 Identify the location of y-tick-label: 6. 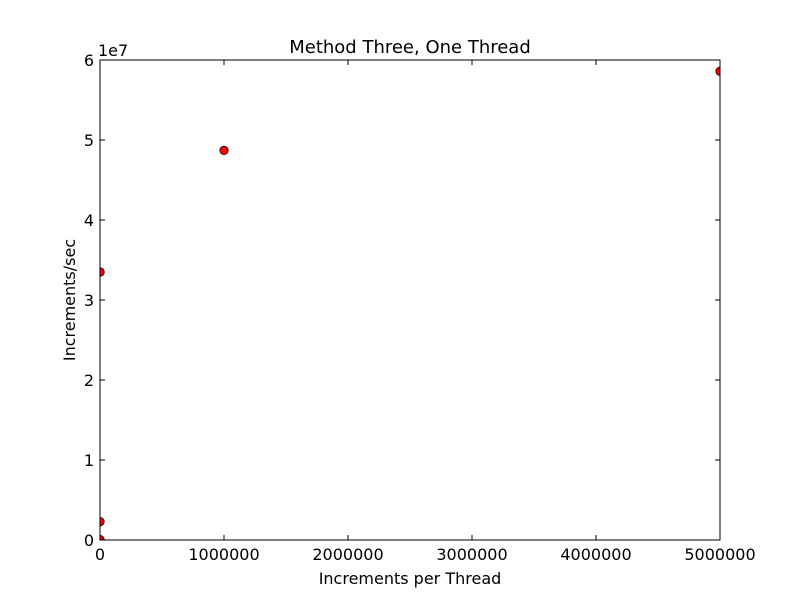
(89, 60).